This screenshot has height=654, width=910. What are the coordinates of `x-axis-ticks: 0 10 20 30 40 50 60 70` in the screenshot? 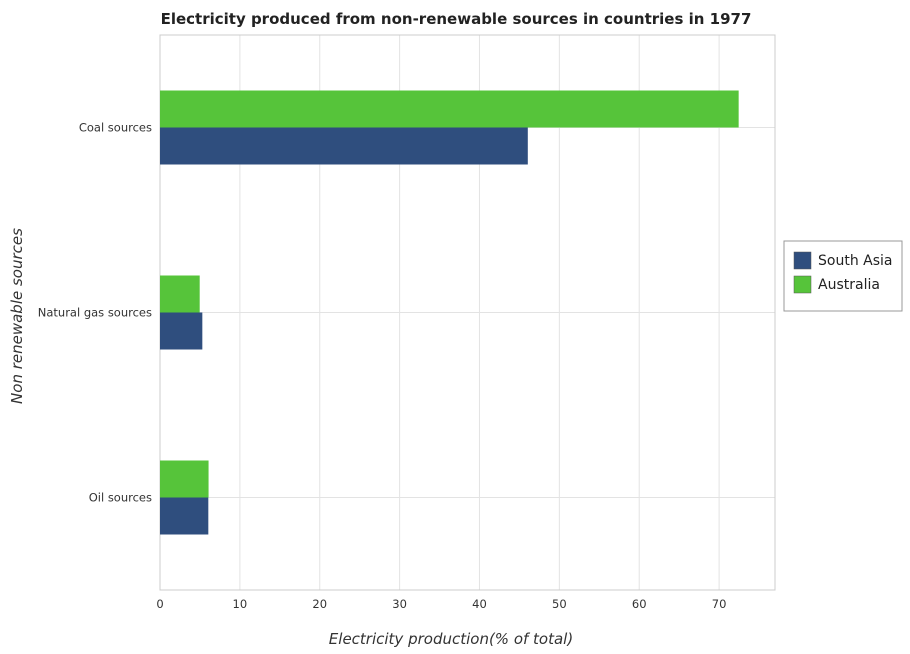 It's located at (441, 604).